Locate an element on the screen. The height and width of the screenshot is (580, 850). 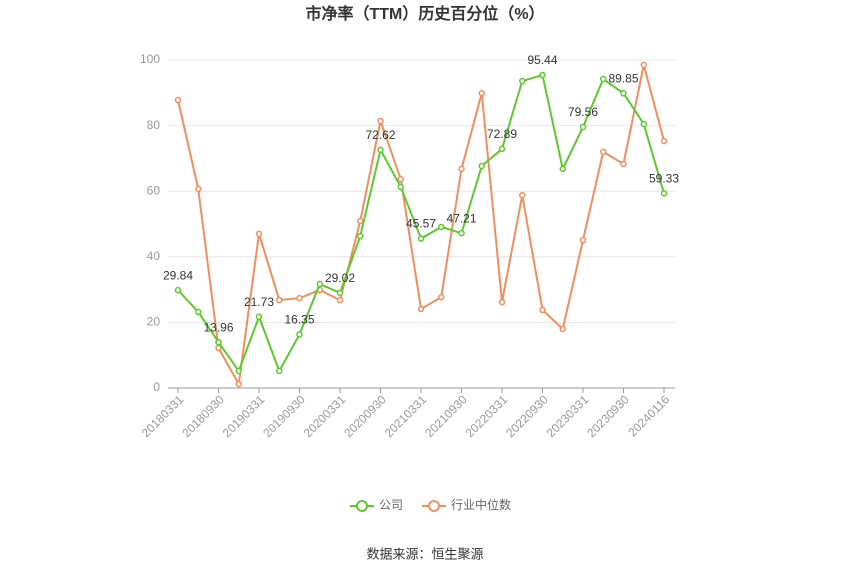
data-label: 72.62 is located at coordinates (380, 135).